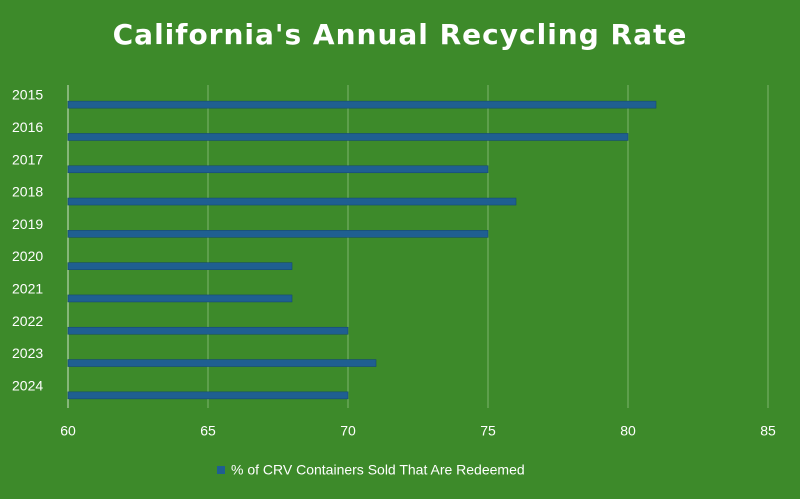  I want to click on y-tick-label: 2015, so click(27, 95).